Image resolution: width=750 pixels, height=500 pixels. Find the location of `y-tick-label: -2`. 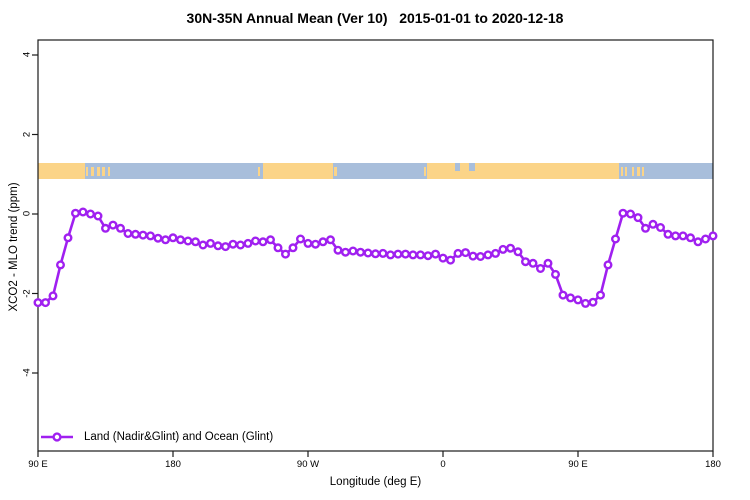

y-tick-label: -2 is located at coordinates (27, 293).